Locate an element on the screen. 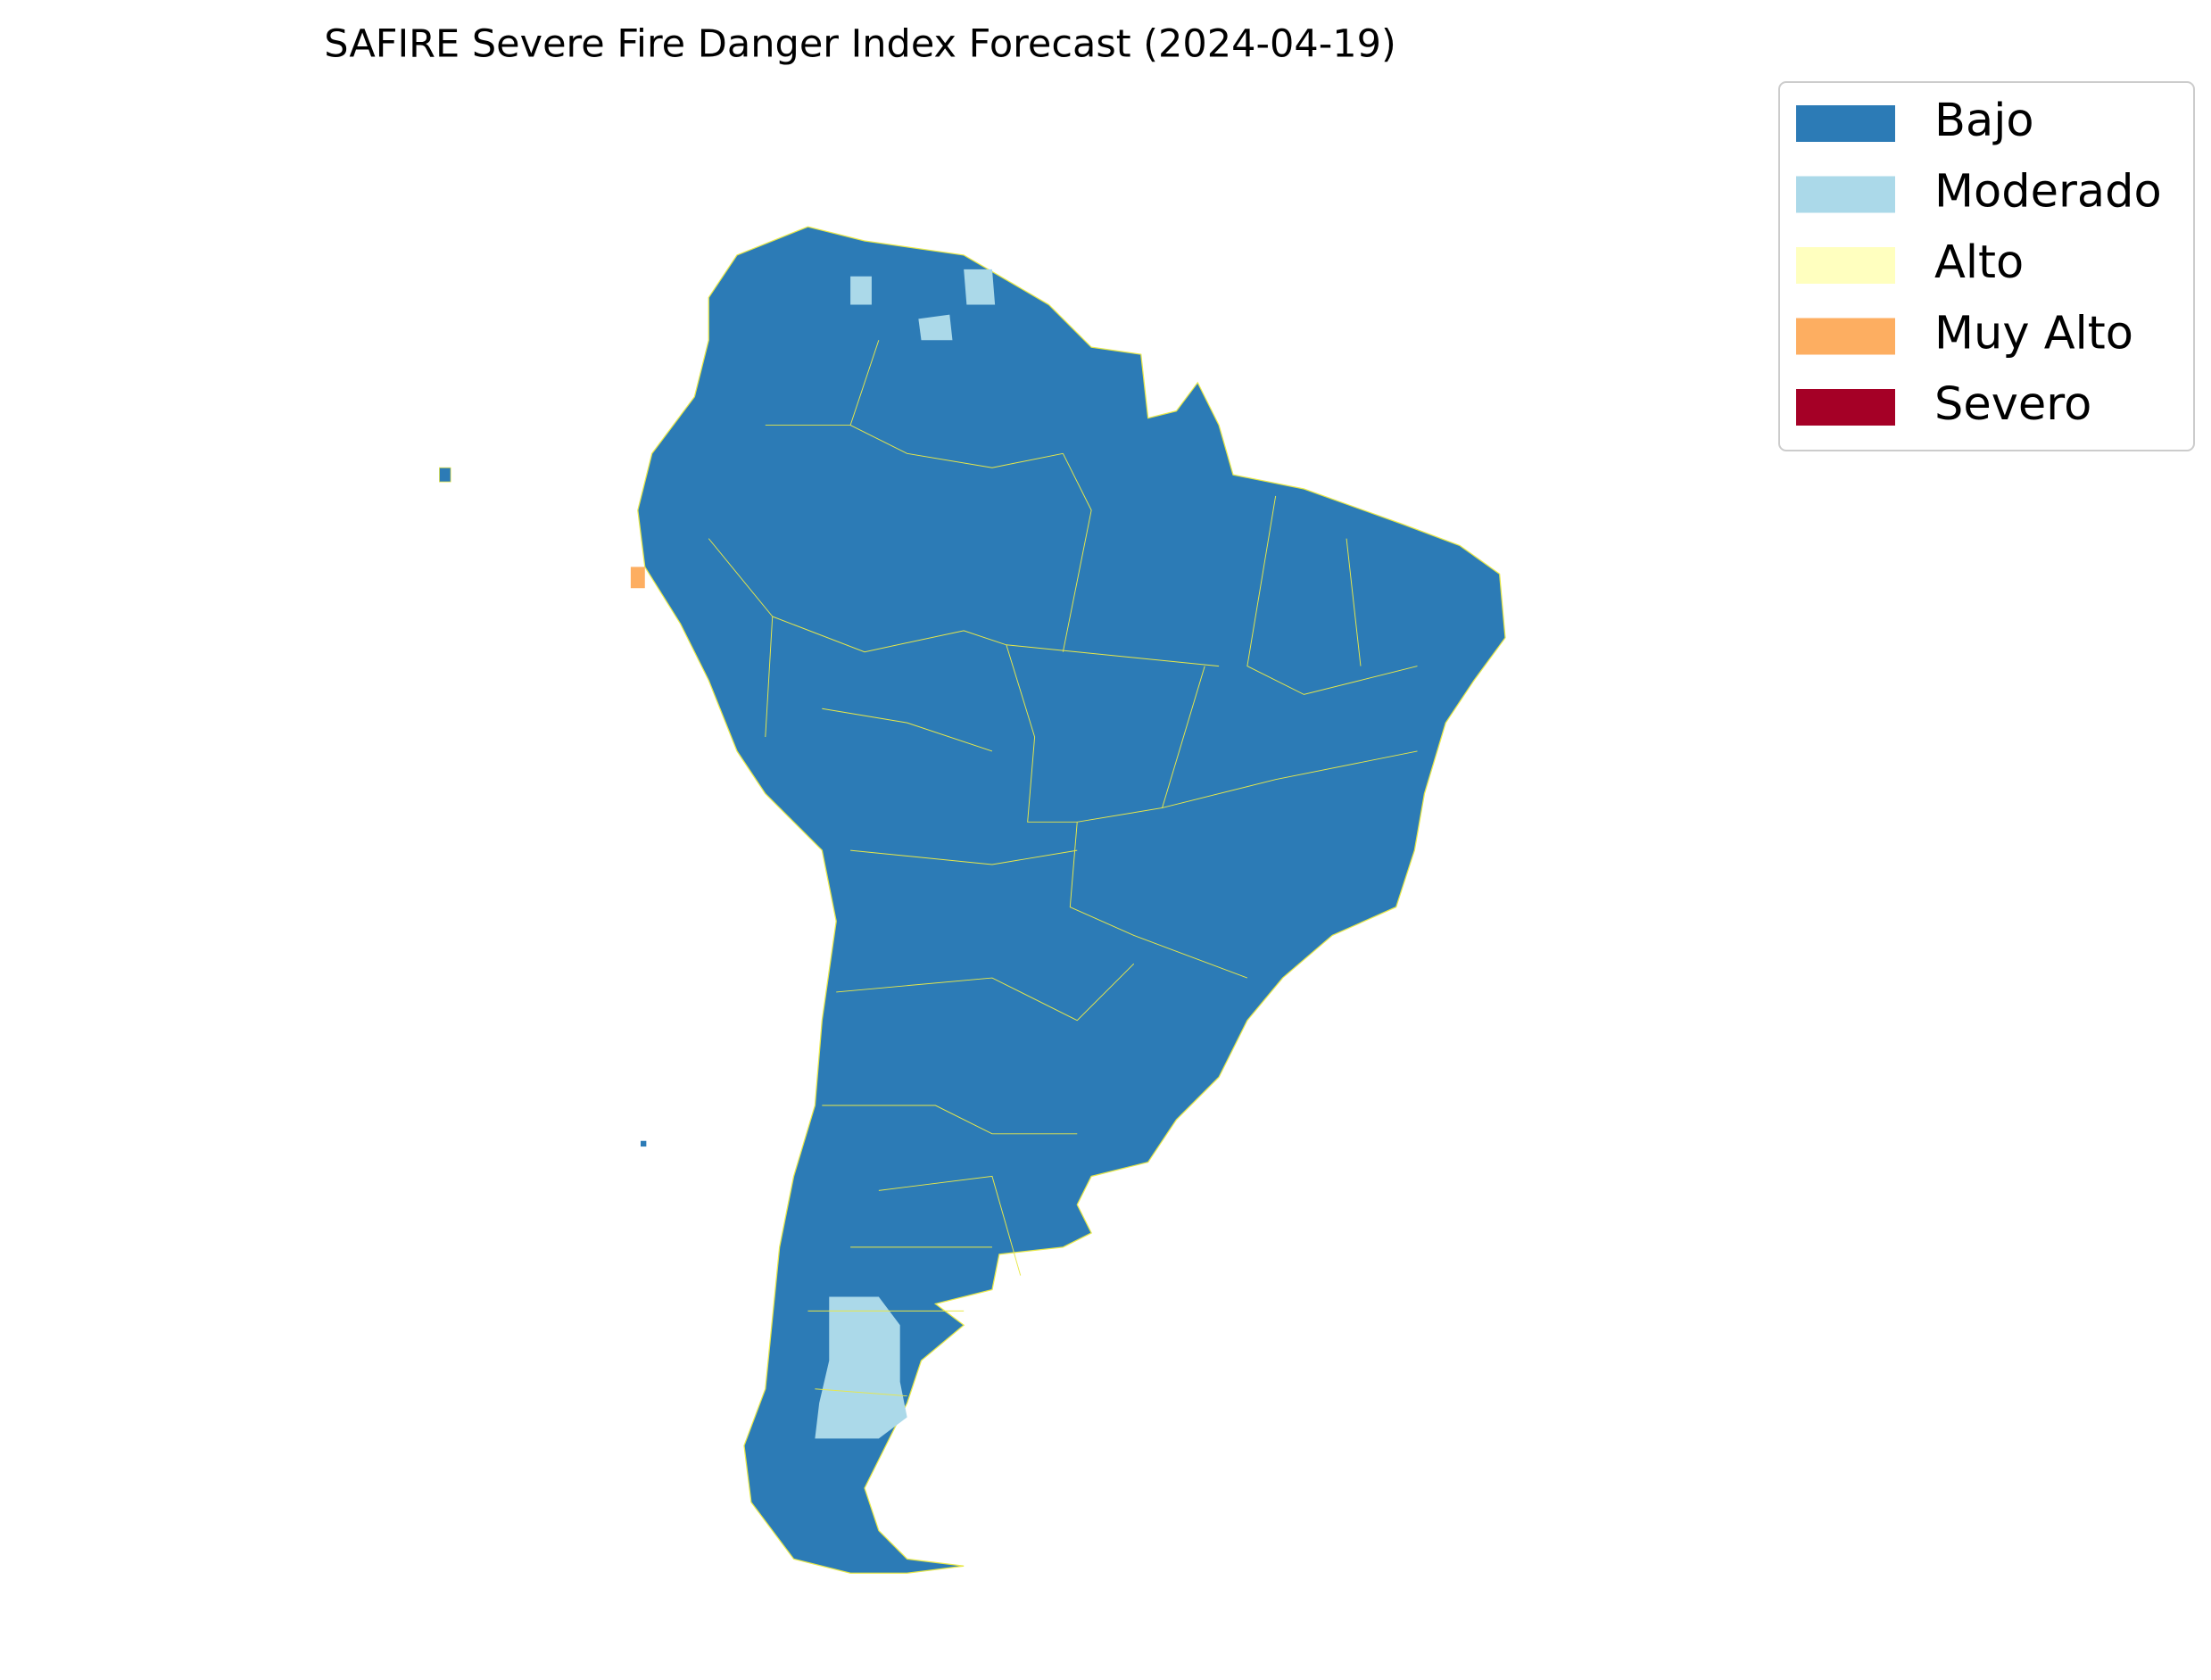 The width and height of the screenshot is (2211, 1680). legend-label: Bajo is located at coordinates (1984, 121).